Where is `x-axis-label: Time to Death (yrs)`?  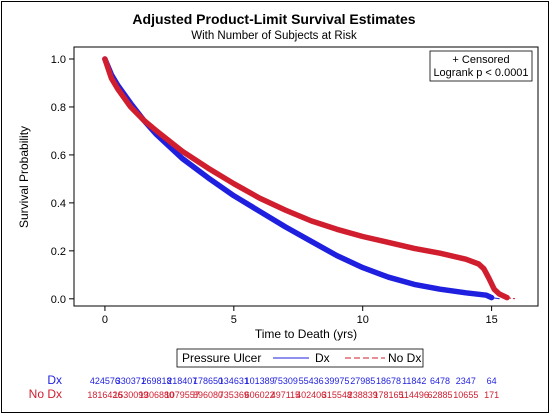
x-axis-label: Time to Death (yrs) is located at coordinates (306, 334).